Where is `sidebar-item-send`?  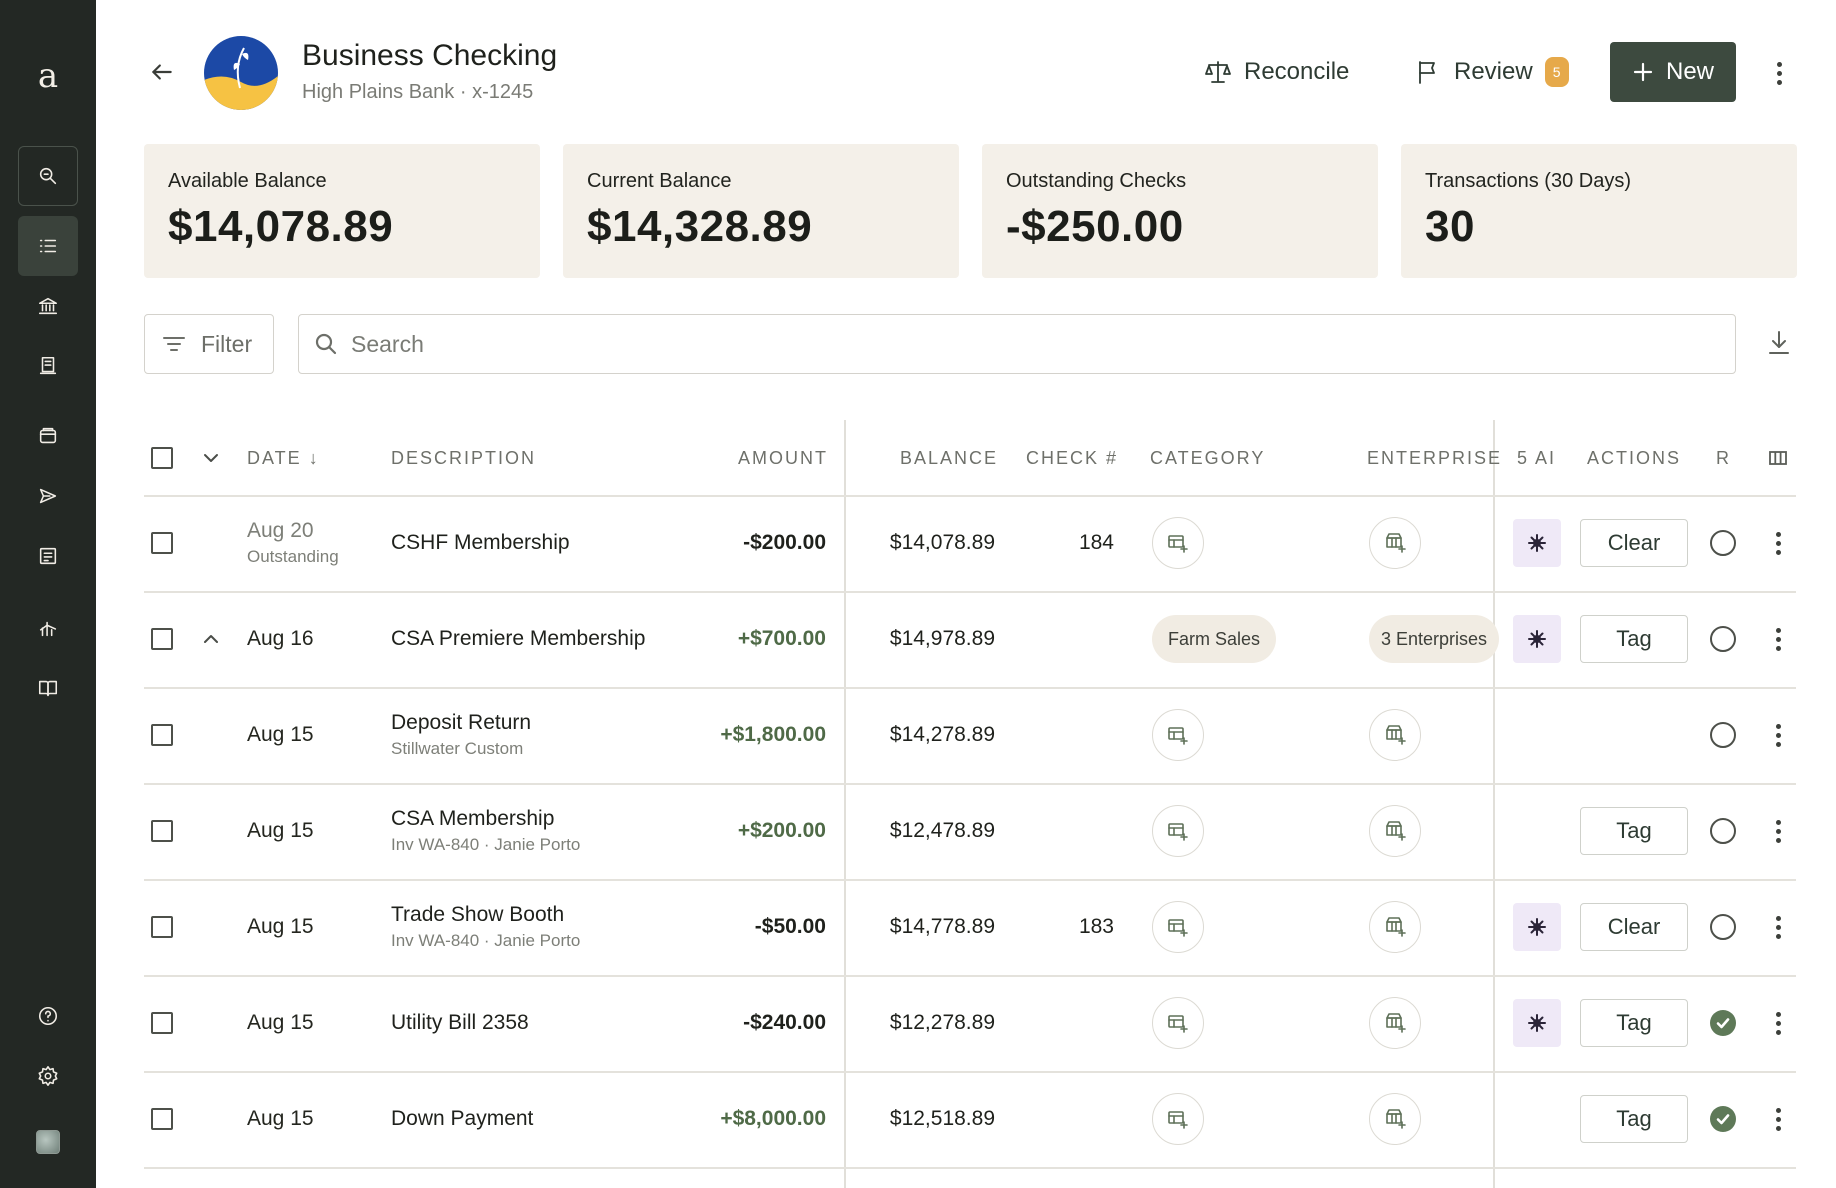 sidebar-item-send is located at coordinates (48, 496).